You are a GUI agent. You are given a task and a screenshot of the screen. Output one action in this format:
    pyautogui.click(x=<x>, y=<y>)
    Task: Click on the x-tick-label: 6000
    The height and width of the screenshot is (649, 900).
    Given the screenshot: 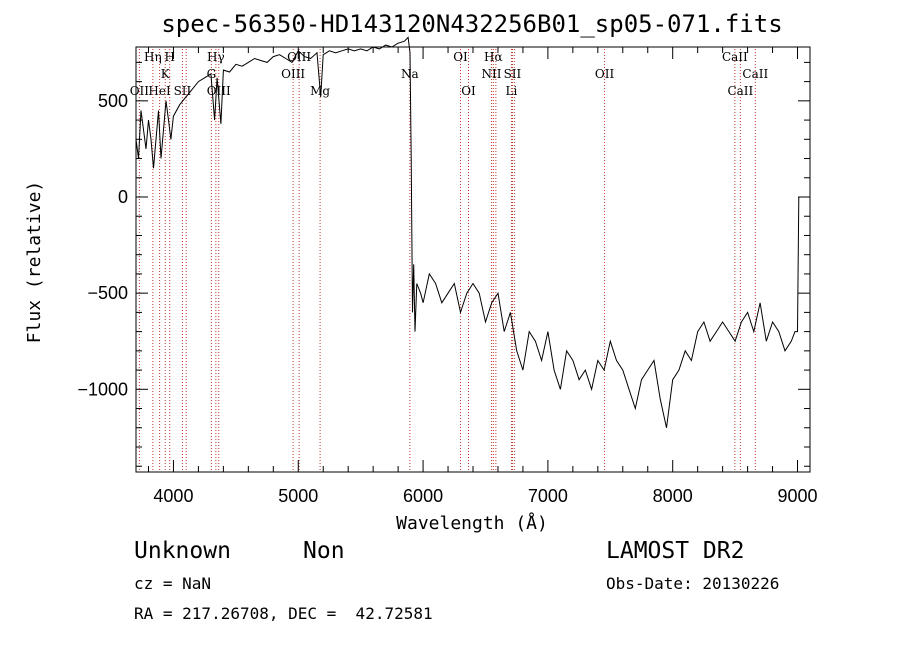 What is the action you would take?
    pyautogui.click(x=423, y=496)
    